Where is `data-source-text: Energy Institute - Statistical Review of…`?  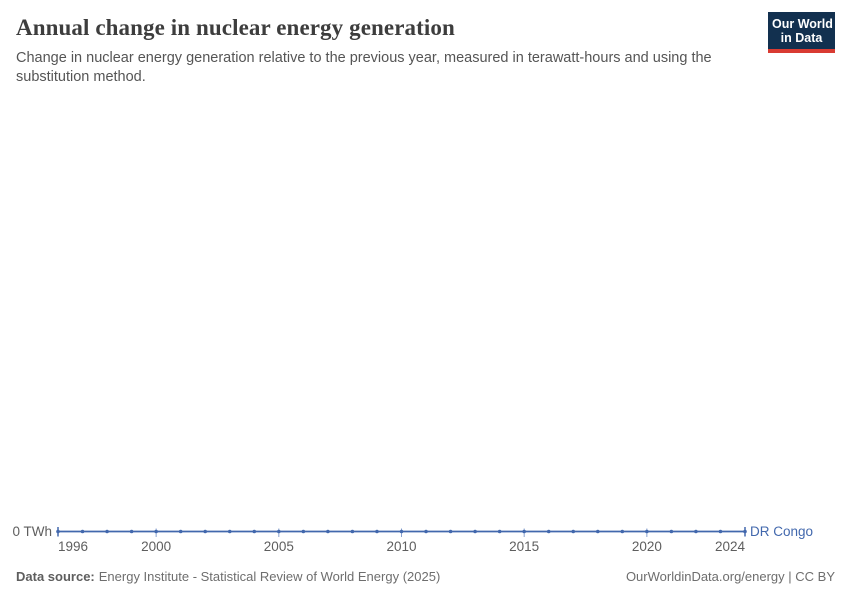 data-source-text: Energy Institute - Statistical Review of… is located at coordinates (269, 576).